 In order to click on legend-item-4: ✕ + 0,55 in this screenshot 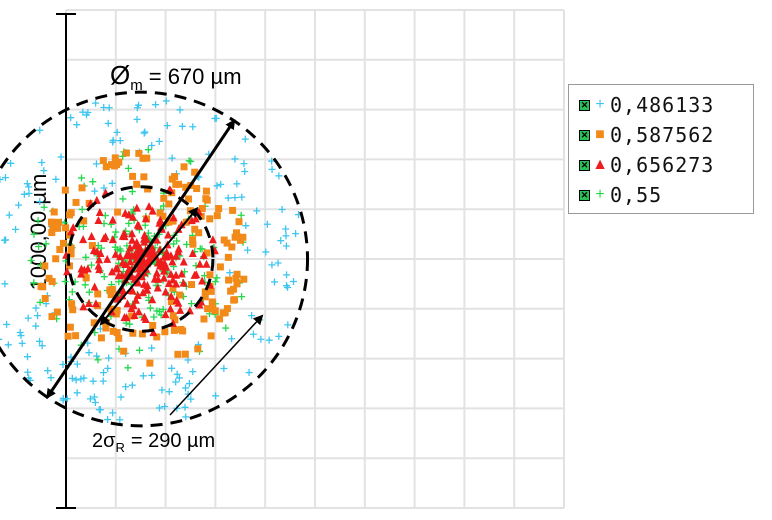, I will do `click(620, 195)`.